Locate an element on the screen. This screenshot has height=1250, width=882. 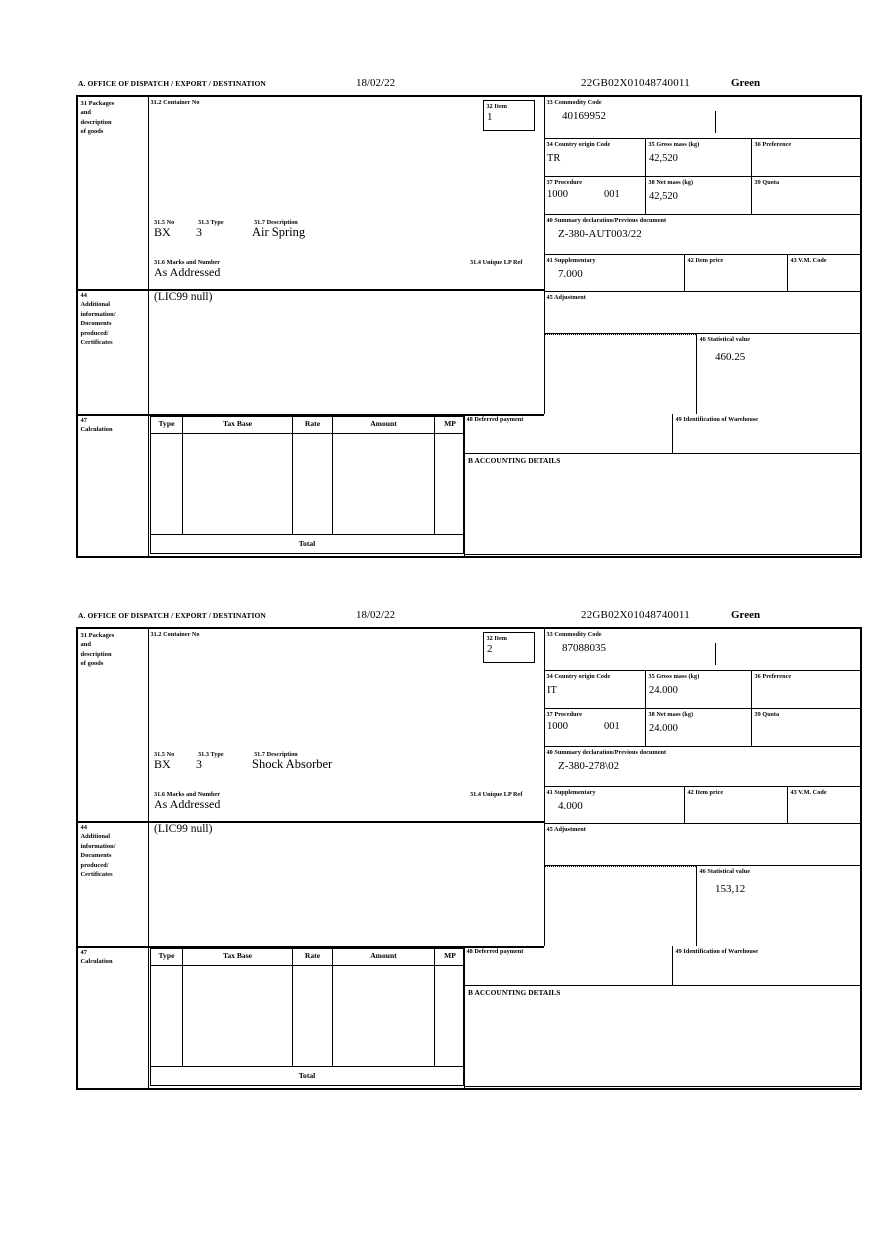
calc-total-row: Total is located at coordinates (307, 1076).